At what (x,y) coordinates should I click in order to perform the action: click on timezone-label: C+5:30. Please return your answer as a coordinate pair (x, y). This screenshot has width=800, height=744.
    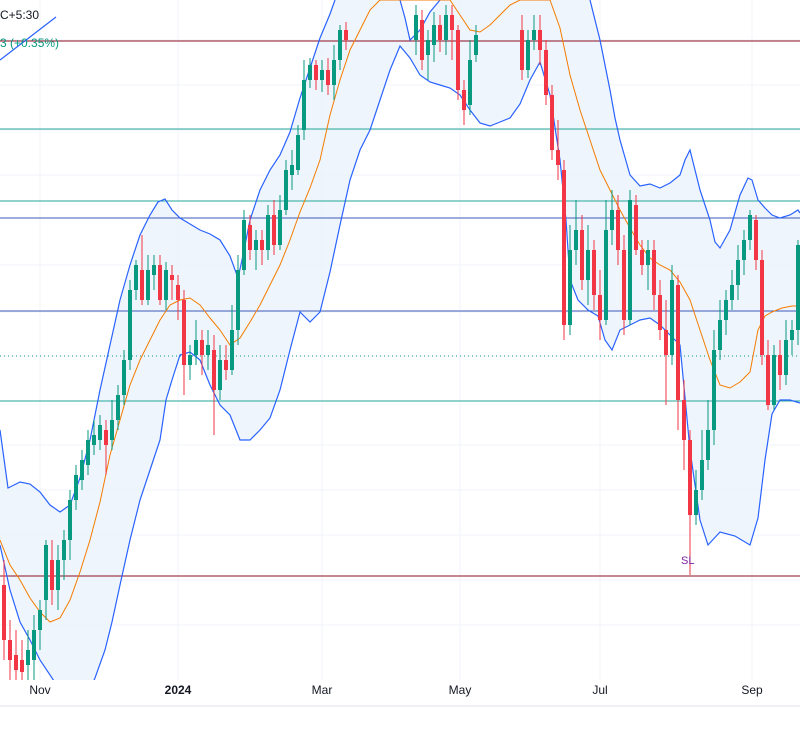
    Looking at the image, I should click on (20, 15).